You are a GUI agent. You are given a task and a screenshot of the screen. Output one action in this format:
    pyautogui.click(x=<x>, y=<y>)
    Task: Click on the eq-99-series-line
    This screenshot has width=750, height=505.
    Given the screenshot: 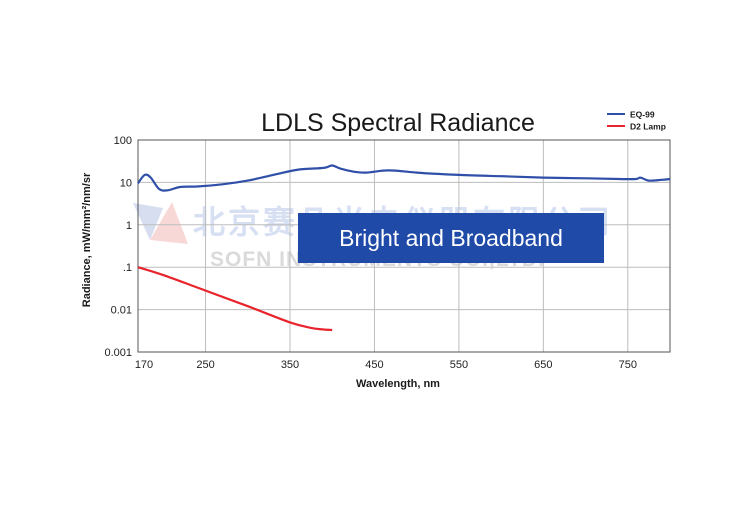 What is the action you would take?
    pyautogui.click(x=404, y=178)
    